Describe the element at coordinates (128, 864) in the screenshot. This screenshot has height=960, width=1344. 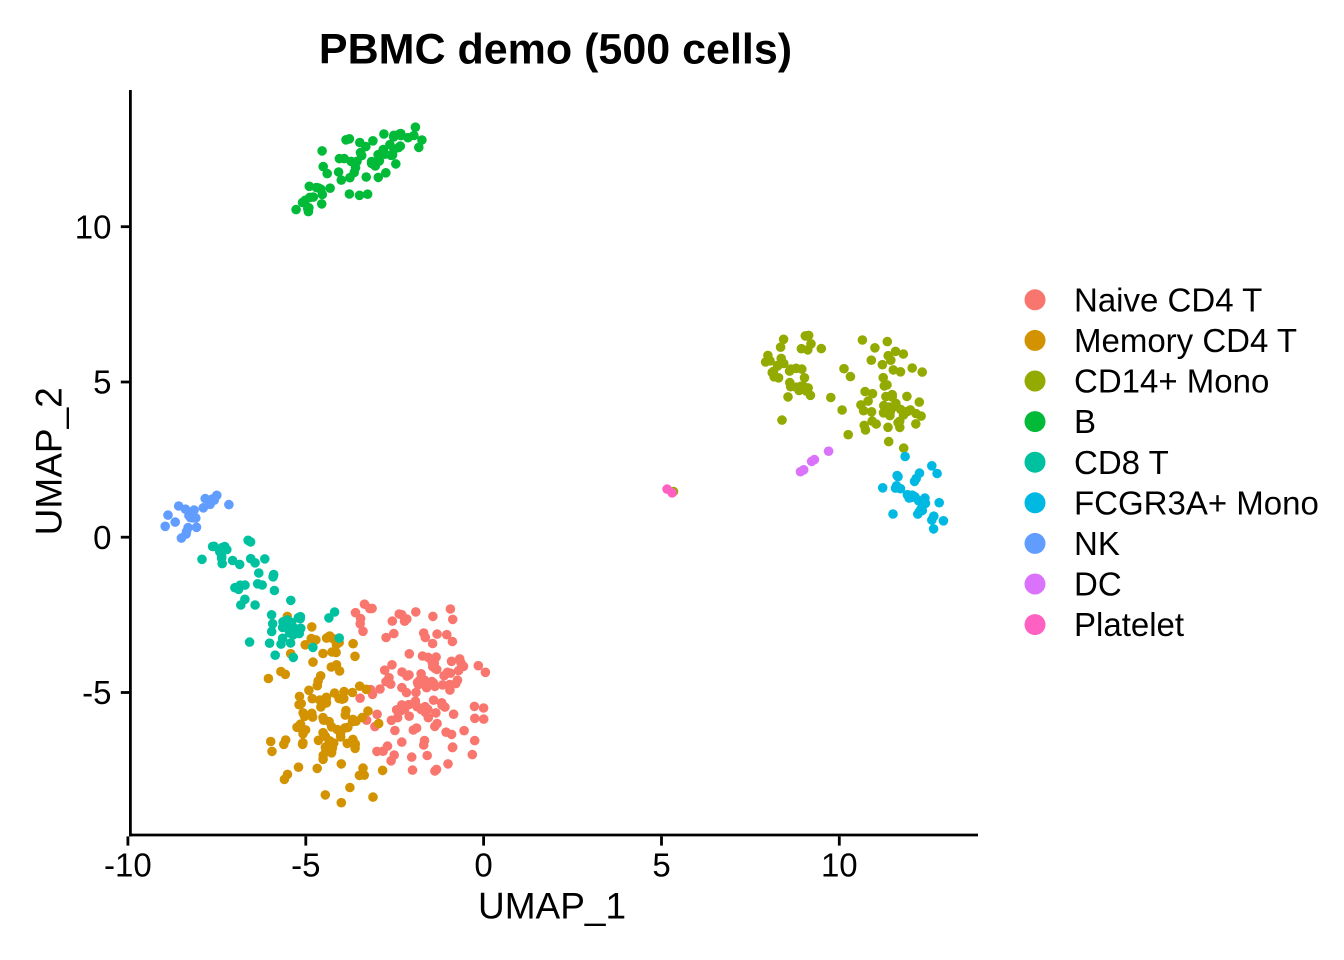
I see `svg-text: -10` at that location.